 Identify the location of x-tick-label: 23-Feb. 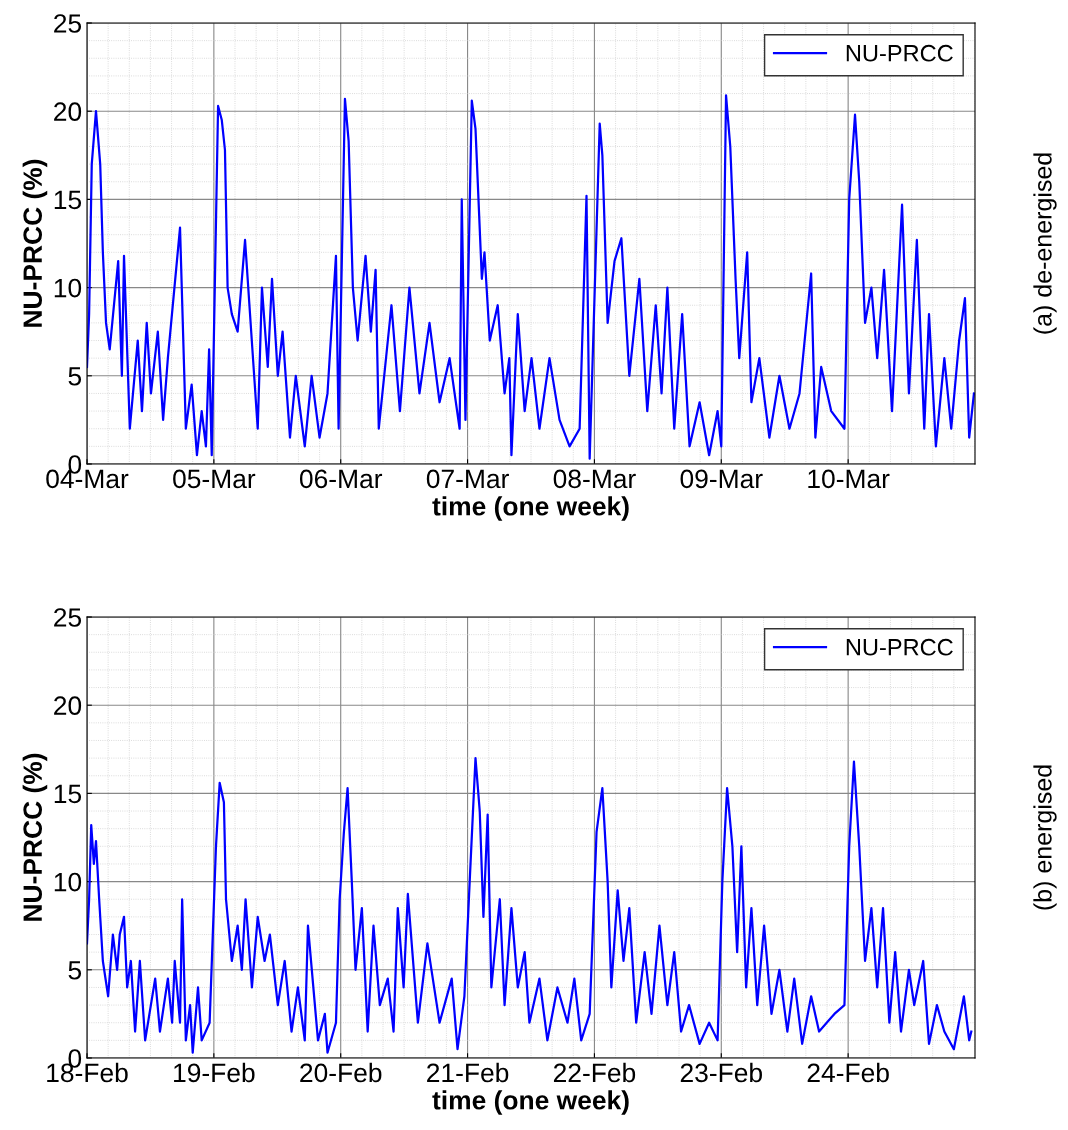
(721, 1072).